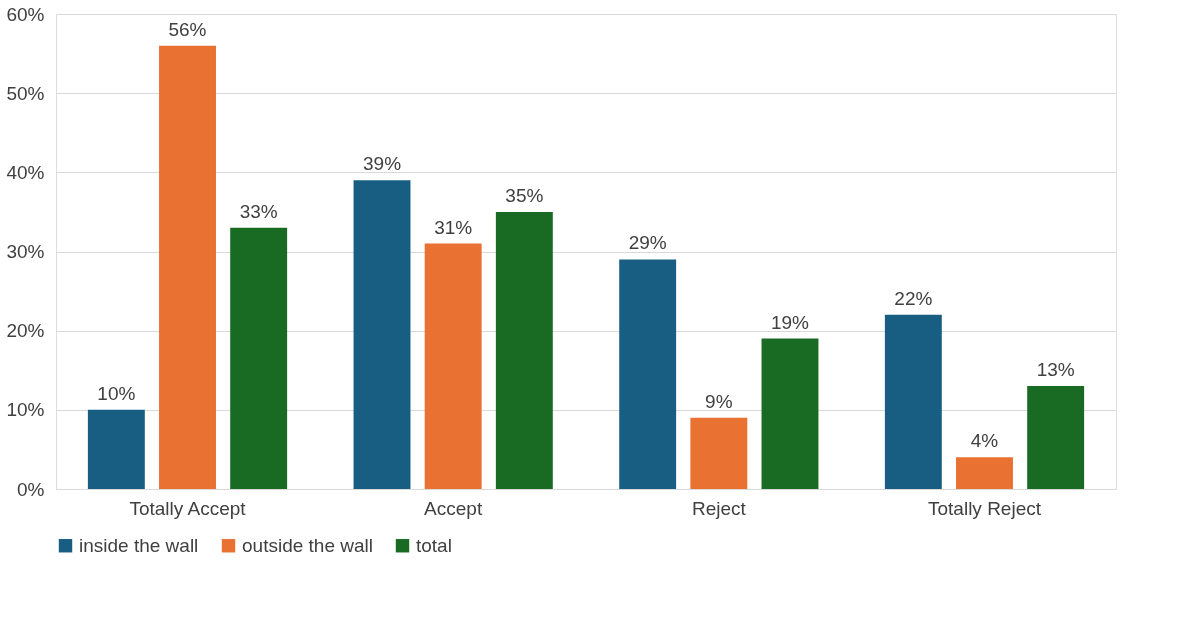 Image resolution: width=1184 pixels, height=630 pixels. Describe the element at coordinates (258, 211) in the screenshot. I see `data-label: 33%` at that location.